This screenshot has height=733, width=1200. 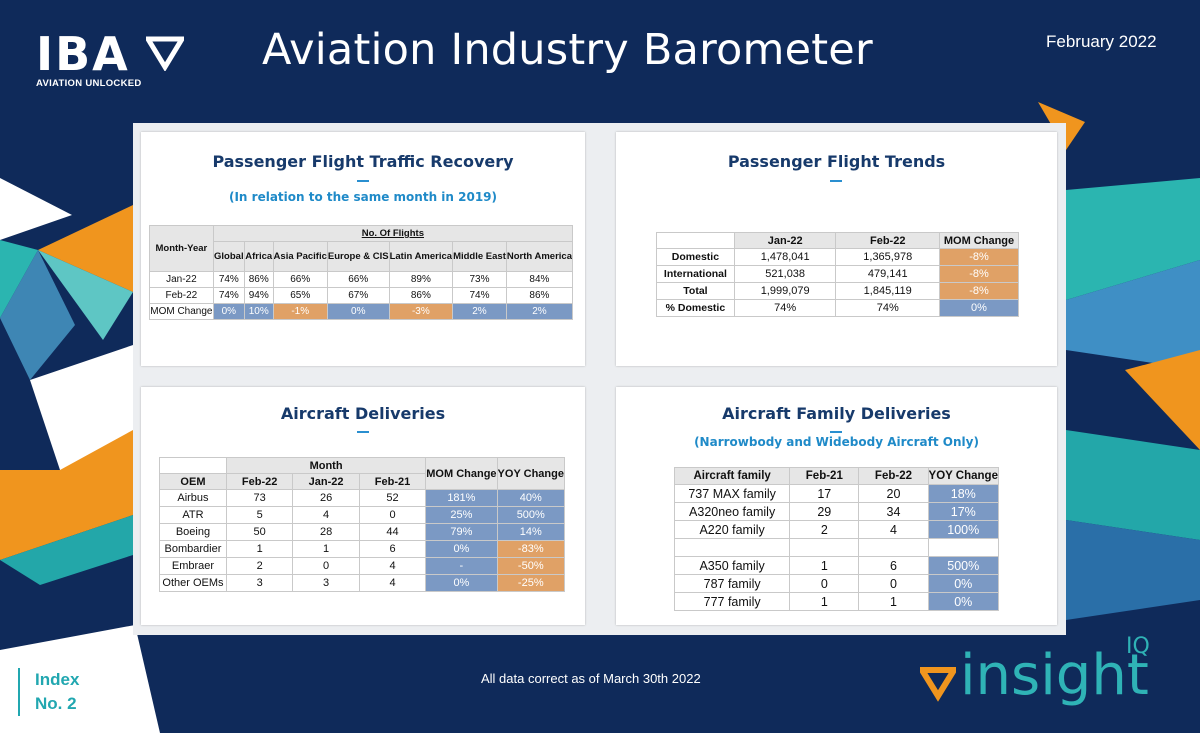 I want to click on title-underline, so click(x=836, y=181).